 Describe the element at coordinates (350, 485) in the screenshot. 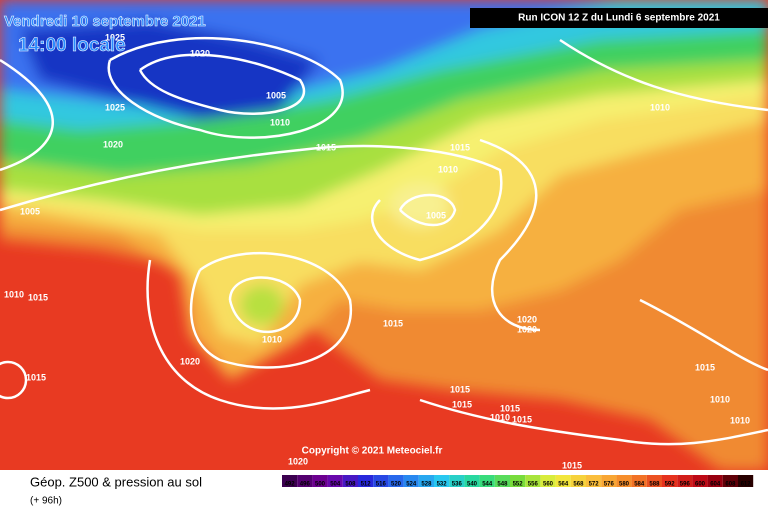

I see `scale-label: 508` at that location.